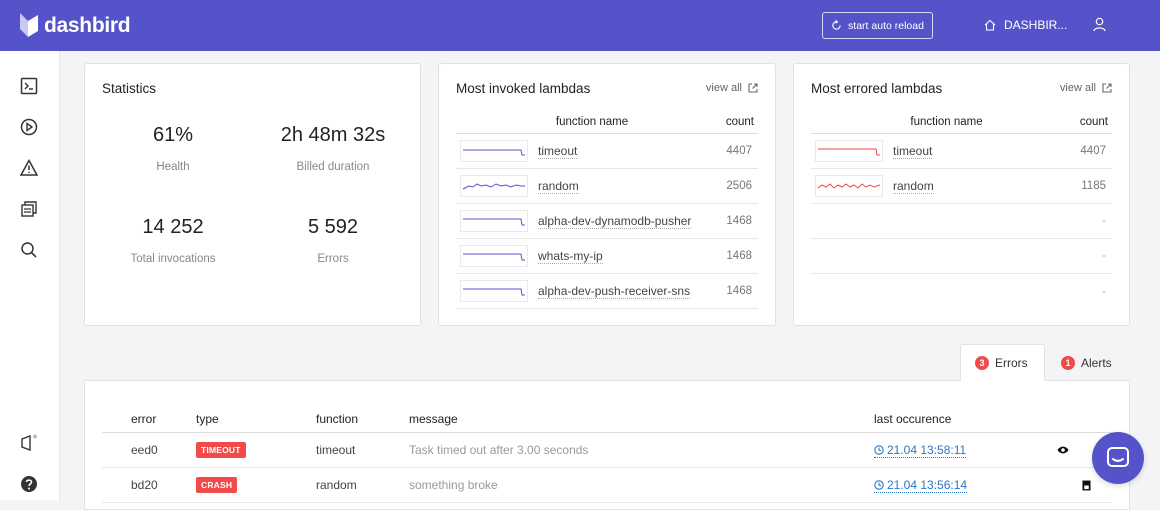 The height and width of the screenshot is (510, 1160). Describe the element at coordinates (333, 135) in the screenshot. I see `billed-duration-value: 2h 48m 32s` at that location.